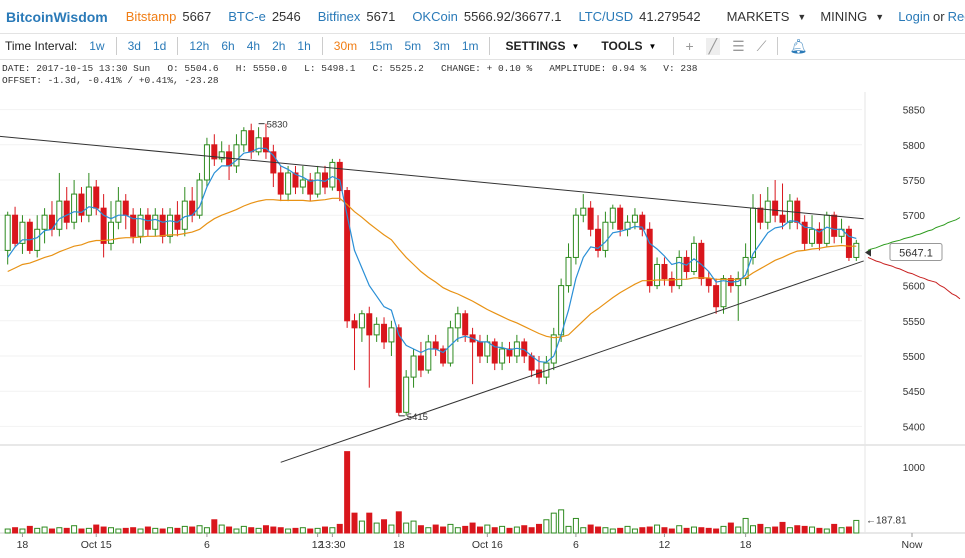  Describe the element at coordinates (622, 46) in the screenshot. I see `tools-menu: TOOLS` at that location.